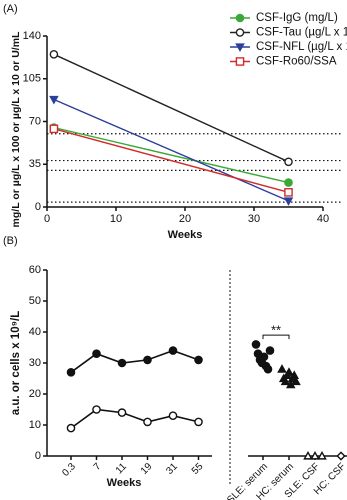 The width and height of the screenshot is (347, 500). Describe the element at coordinates (301, 33) in the screenshot. I see `legend-label: CSF-Tau (µg/L x 100)` at that location.